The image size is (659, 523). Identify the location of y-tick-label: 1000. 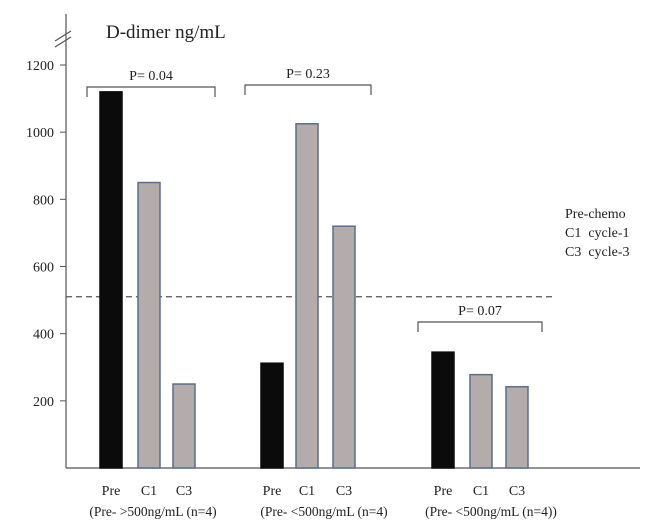
(40, 133).